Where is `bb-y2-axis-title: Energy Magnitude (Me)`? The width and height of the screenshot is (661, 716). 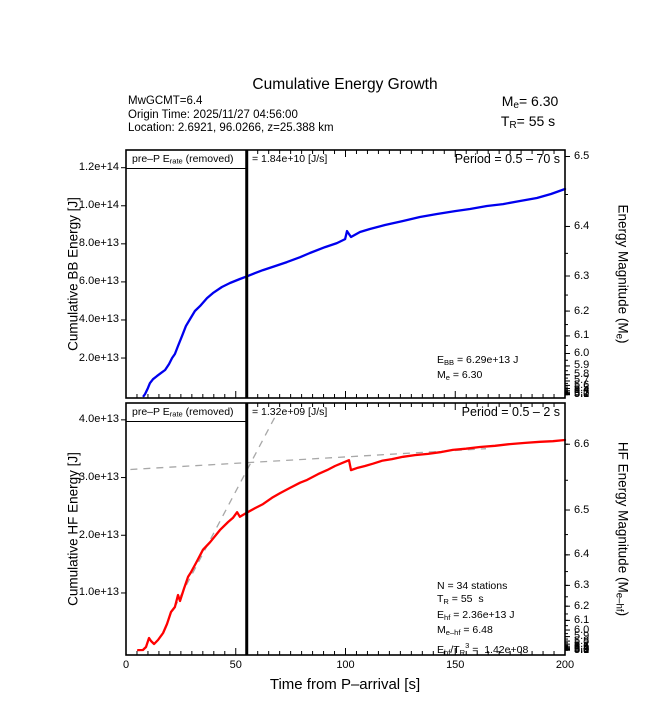 bb-y2-axis-title: Energy Magnitude (Me) is located at coordinates (622, 274).